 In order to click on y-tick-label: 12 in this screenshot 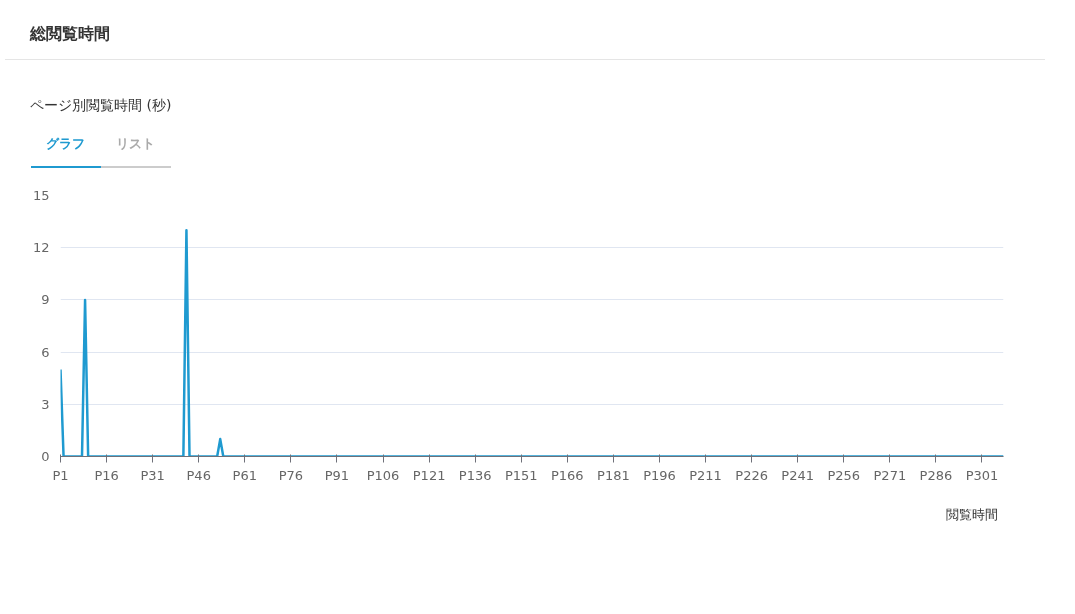, I will do `click(41, 248)`.